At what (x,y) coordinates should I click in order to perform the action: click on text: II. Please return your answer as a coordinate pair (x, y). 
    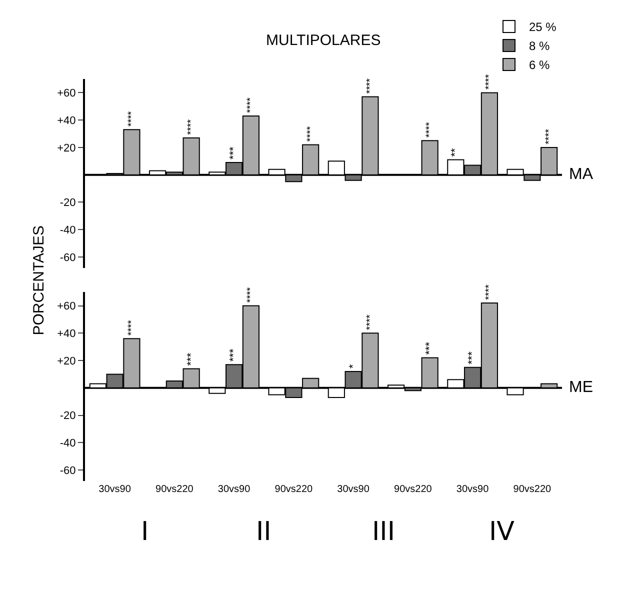
    Looking at the image, I should click on (264, 532).